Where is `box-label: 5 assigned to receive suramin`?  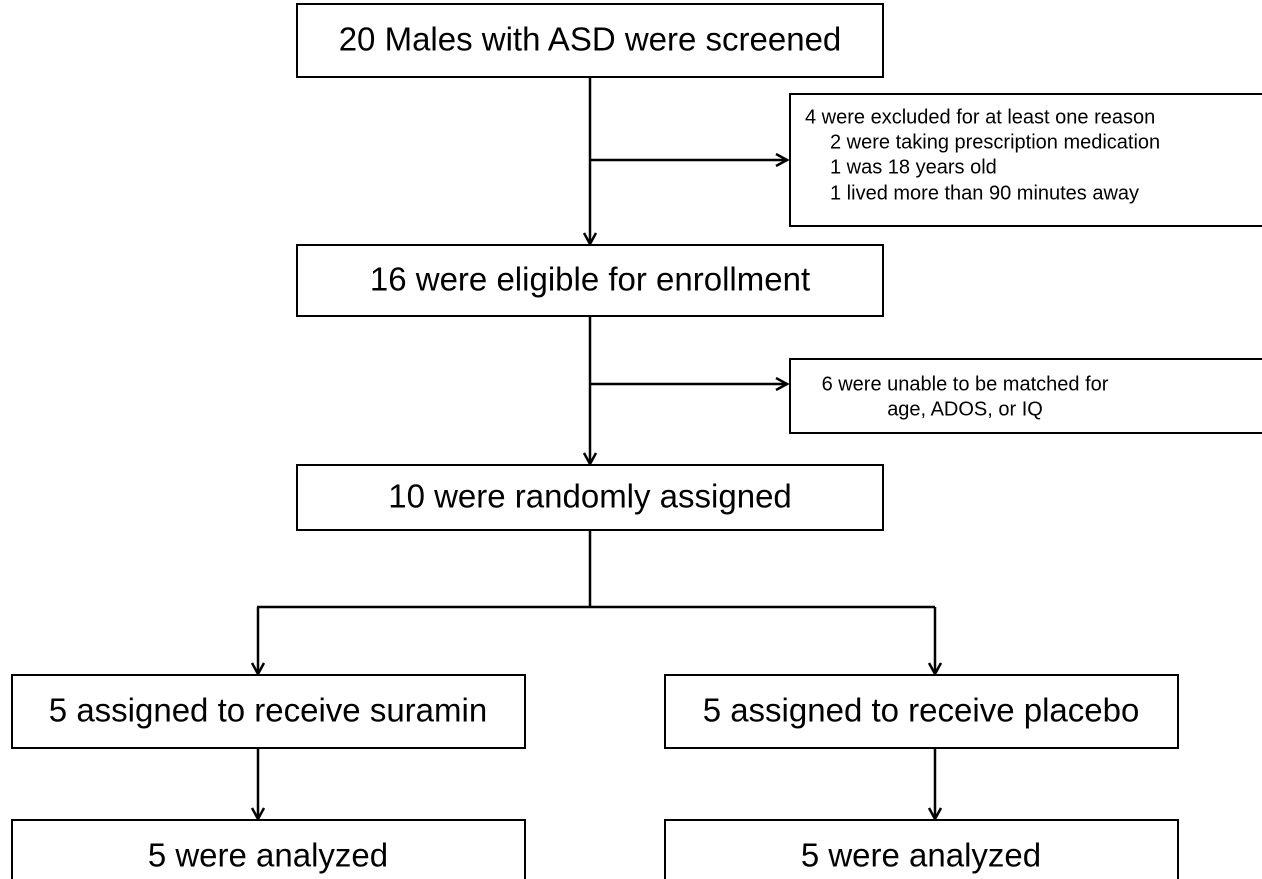
box-label: 5 assigned to receive suramin is located at coordinates (268, 710).